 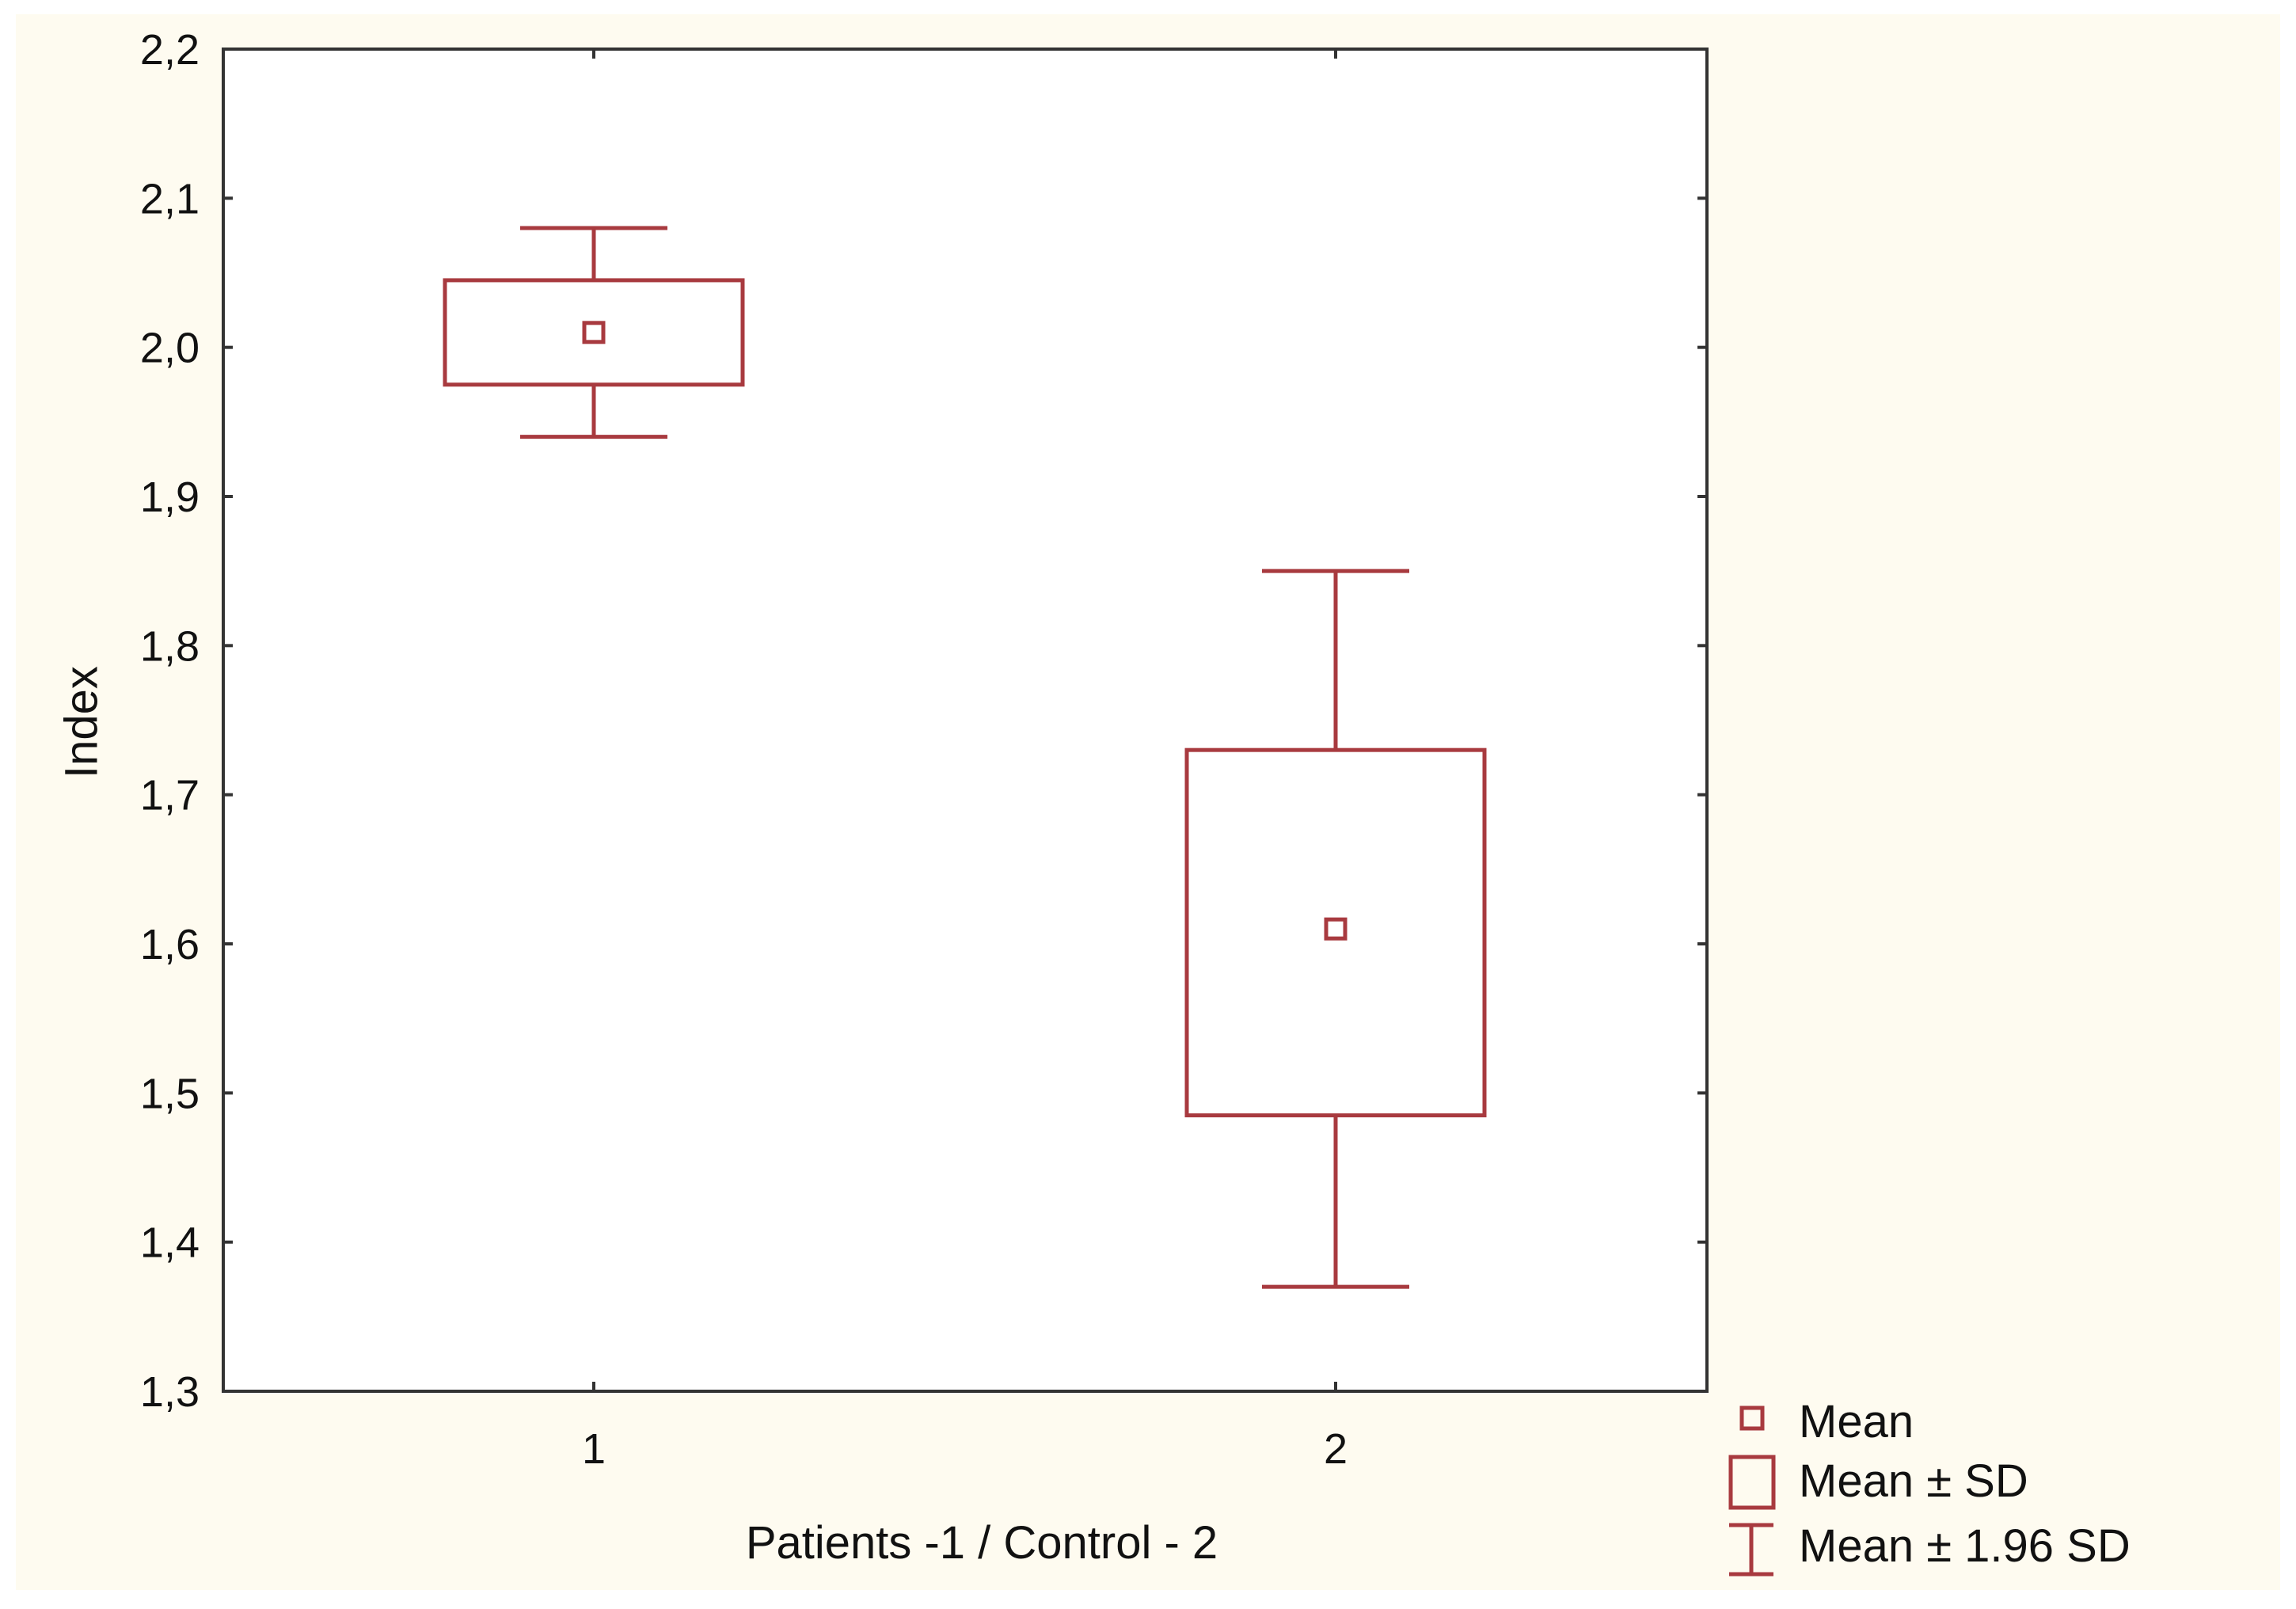 I want to click on legend-item-mean-sd: Mean ± SD, so click(x=1913, y=1481).